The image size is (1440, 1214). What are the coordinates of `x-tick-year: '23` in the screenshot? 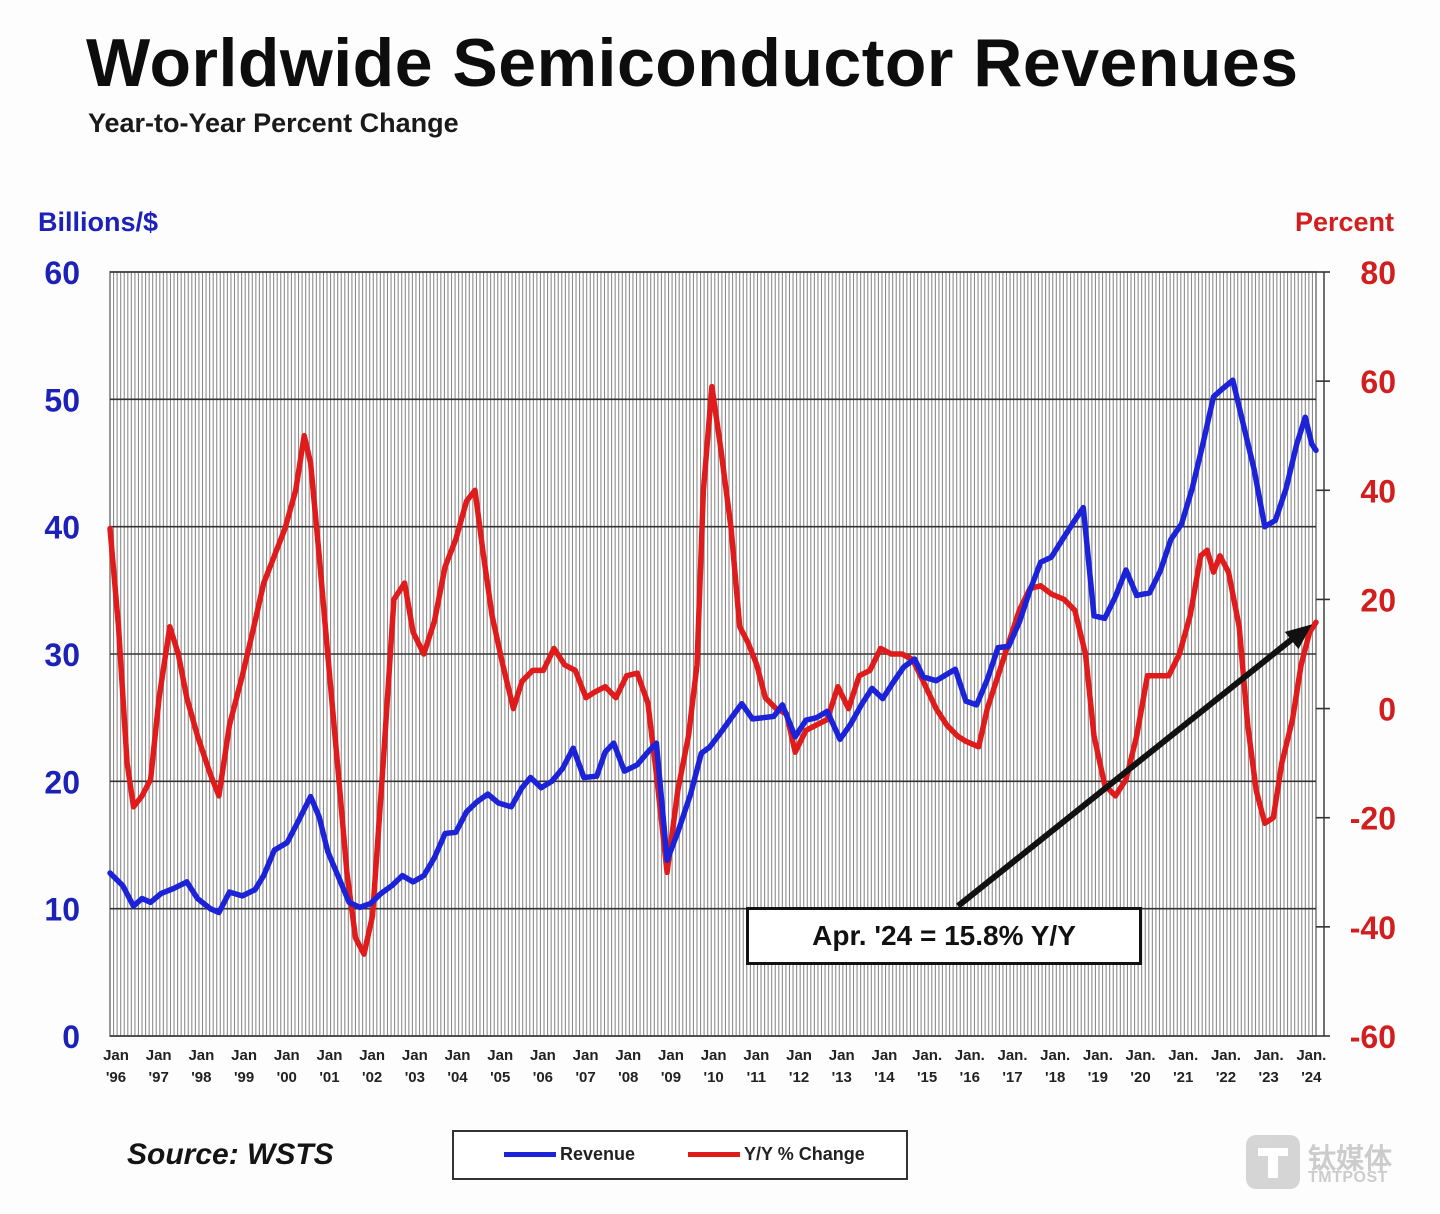 It's located at (1269, 1077).